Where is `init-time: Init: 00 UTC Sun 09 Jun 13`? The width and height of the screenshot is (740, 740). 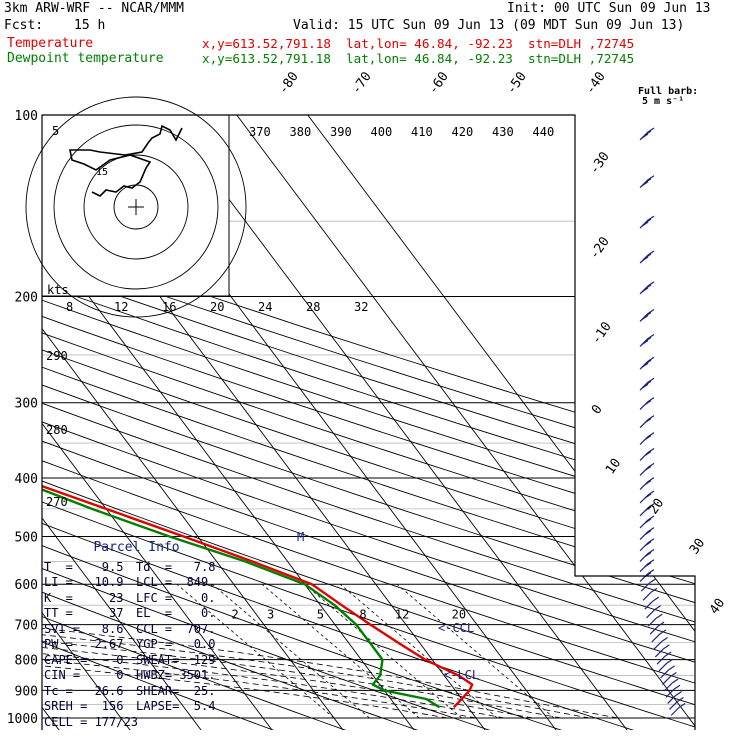 init-time: Init: 00 UTC Sun 09 Jun 13 is located at coordinates (609, 8).